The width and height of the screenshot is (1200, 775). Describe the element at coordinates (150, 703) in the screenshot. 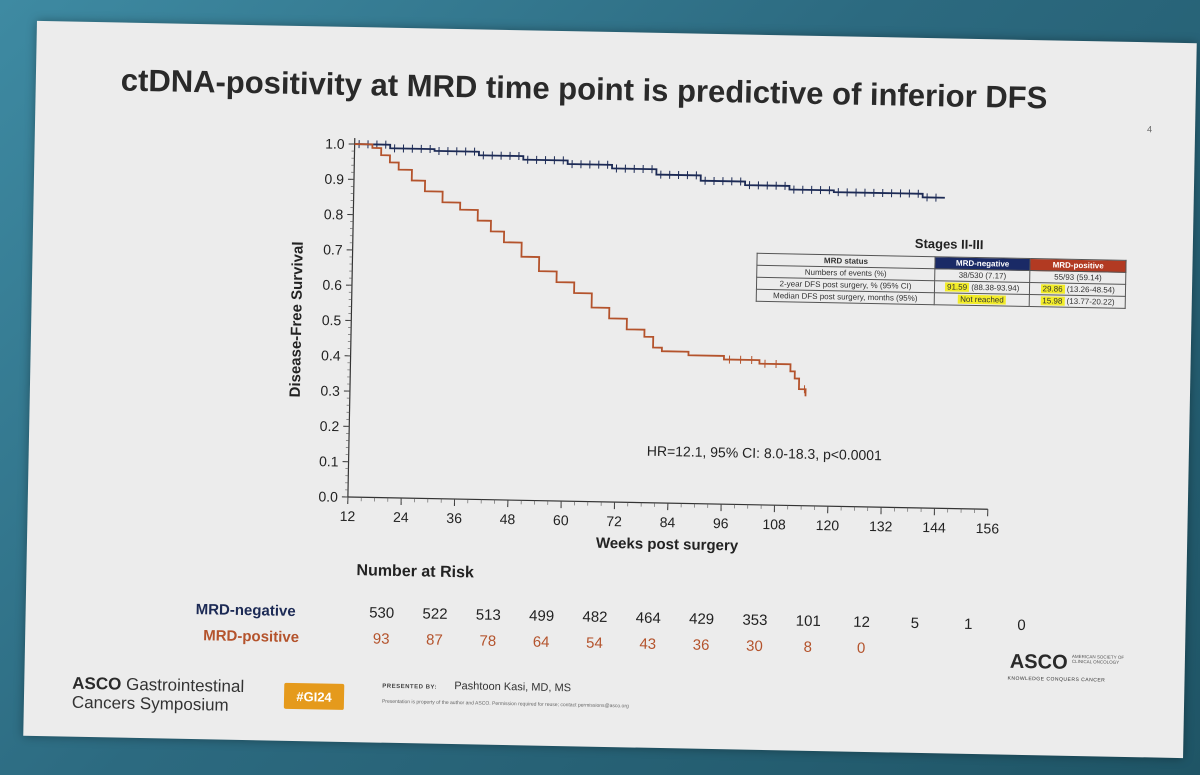

I see `symposium-line2: Cancers Symposium` at that location.